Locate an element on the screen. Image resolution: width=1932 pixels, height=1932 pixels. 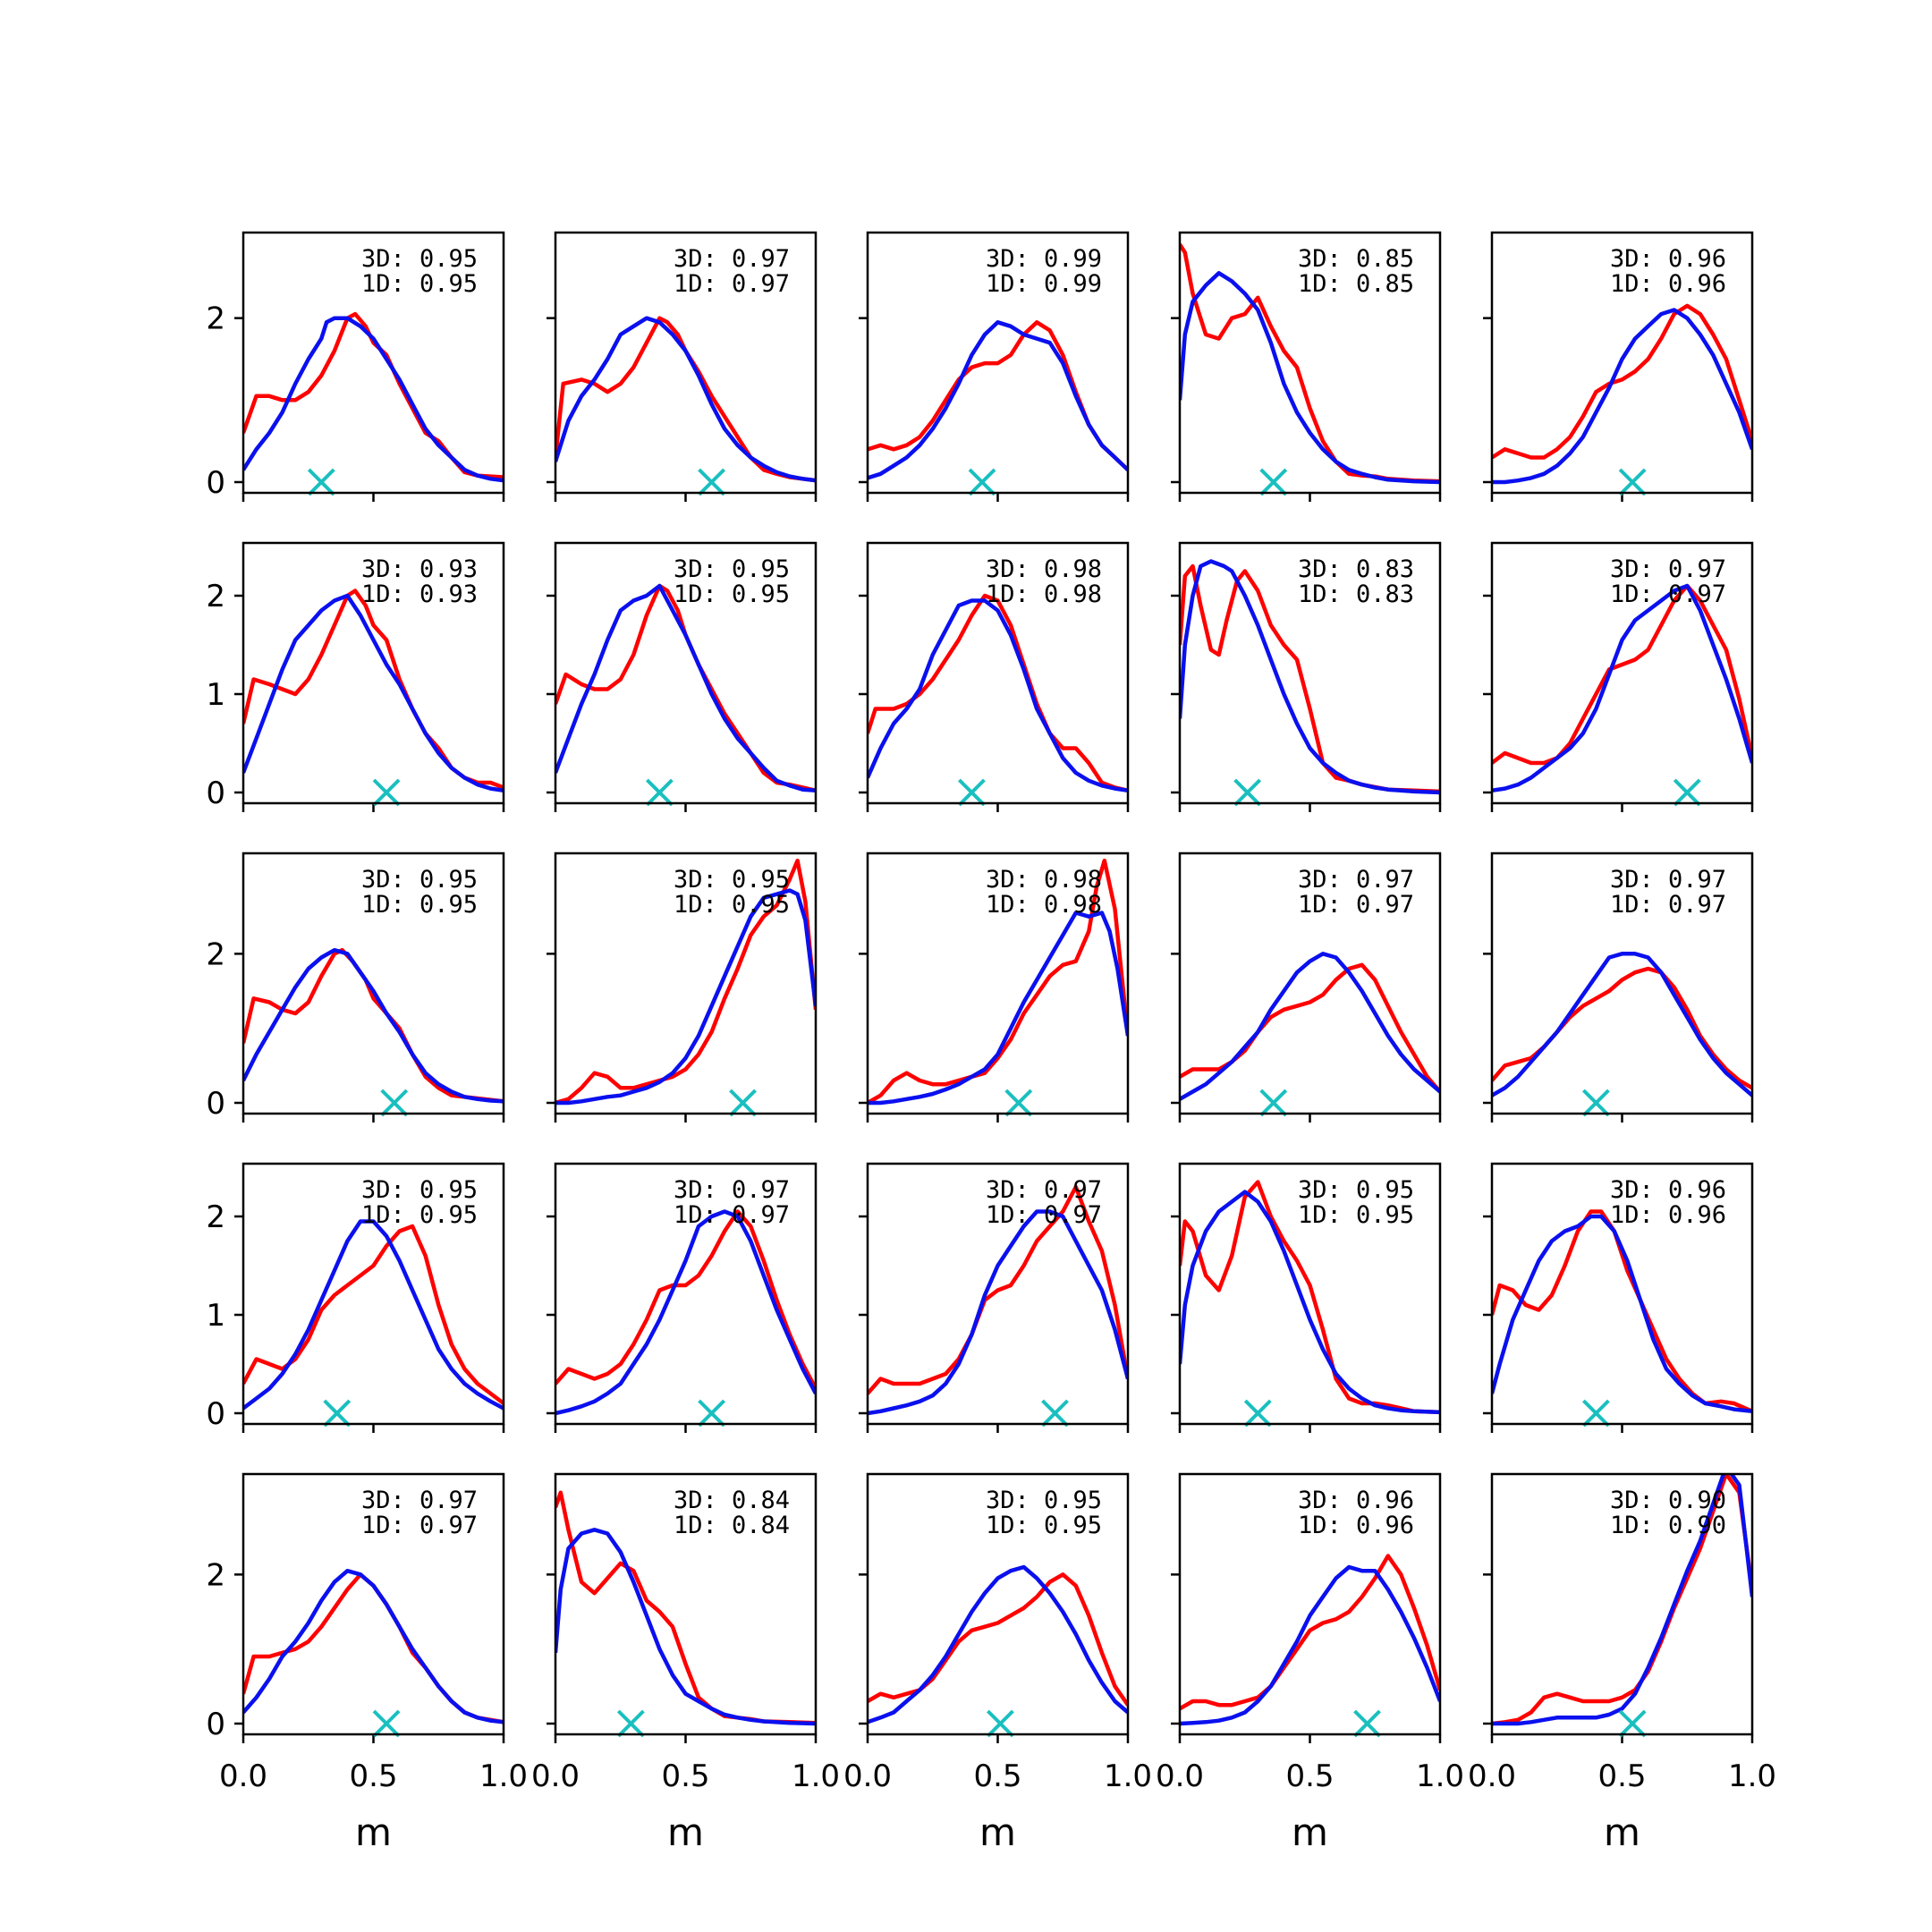
score-annotation: 1D: 0.90 is located at coordinates (1668, 1525).